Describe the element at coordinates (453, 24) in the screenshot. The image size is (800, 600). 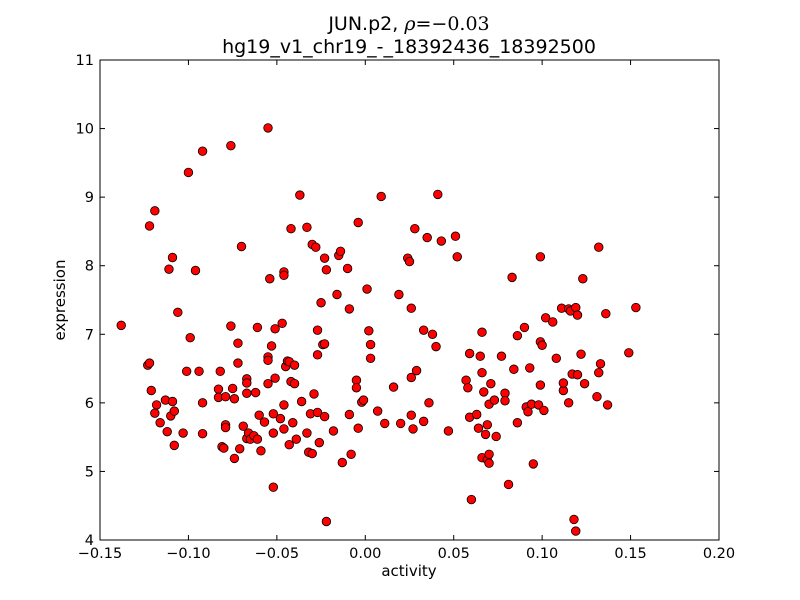
I see `chart-title-rho-value: =−0.03` at that location.